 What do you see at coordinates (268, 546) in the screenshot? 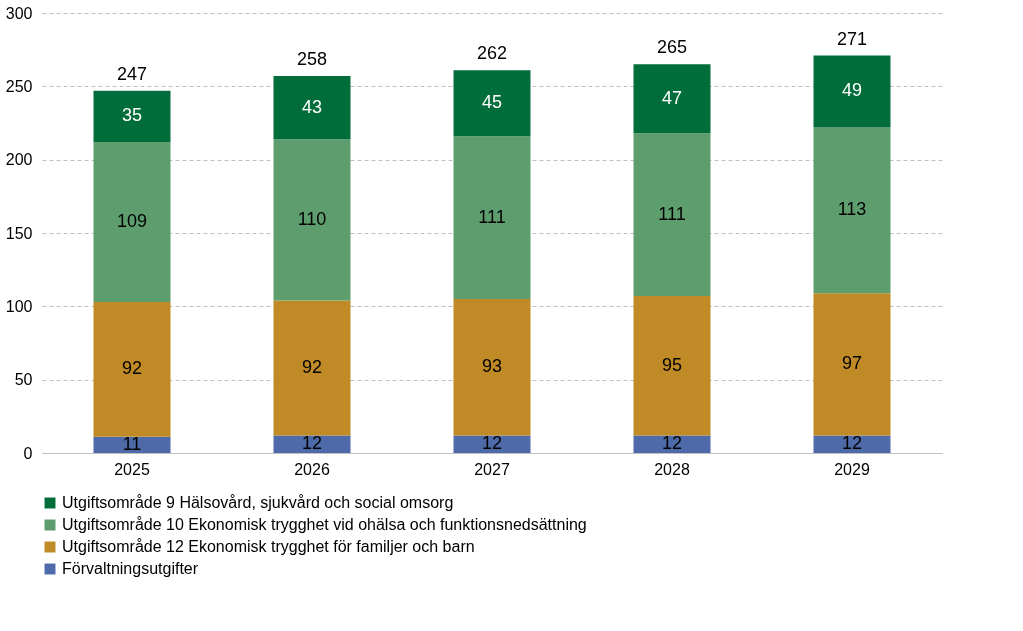
I see `legend-label: Utgiftsområde 12 Ekonomisk trygghet för familjer och barn` at bounding box center [268, 546].